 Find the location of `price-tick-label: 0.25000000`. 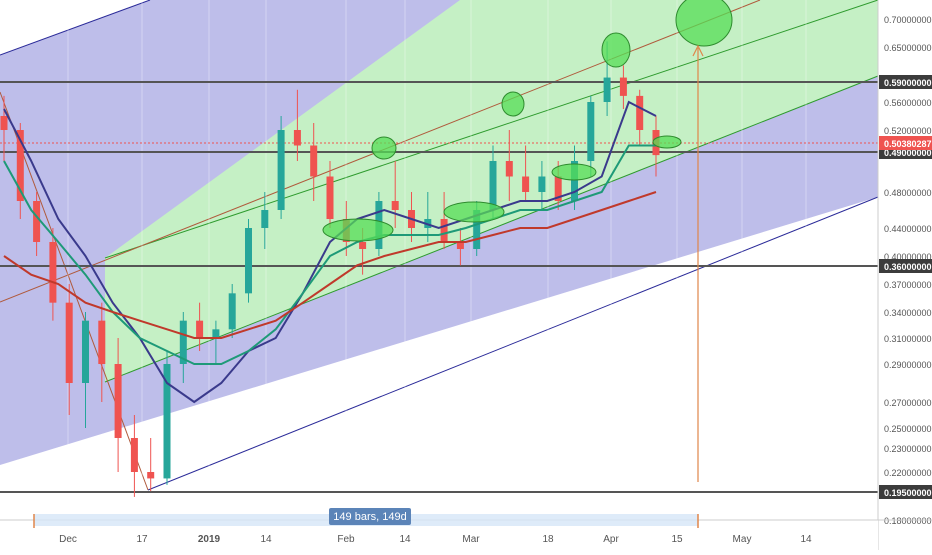

price-tick-label: 0.25000000 is located at coordinates (908, 429).